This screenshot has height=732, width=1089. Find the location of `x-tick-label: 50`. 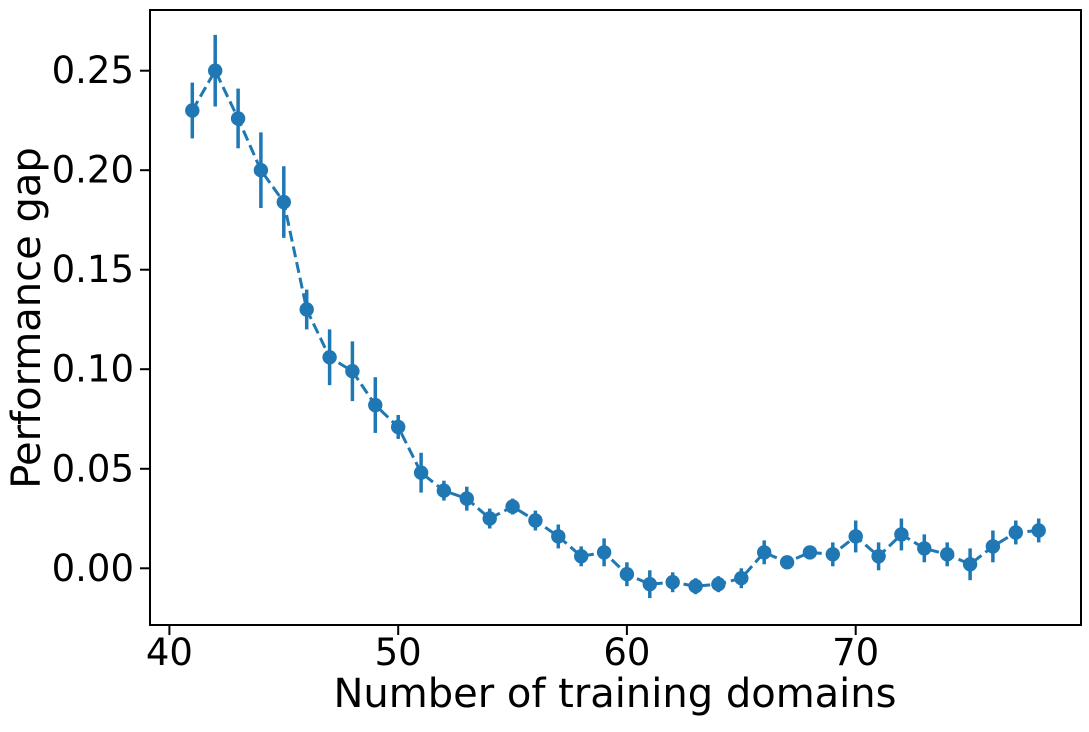

x-tick-label: 50 is located at coordinates (398, 652).